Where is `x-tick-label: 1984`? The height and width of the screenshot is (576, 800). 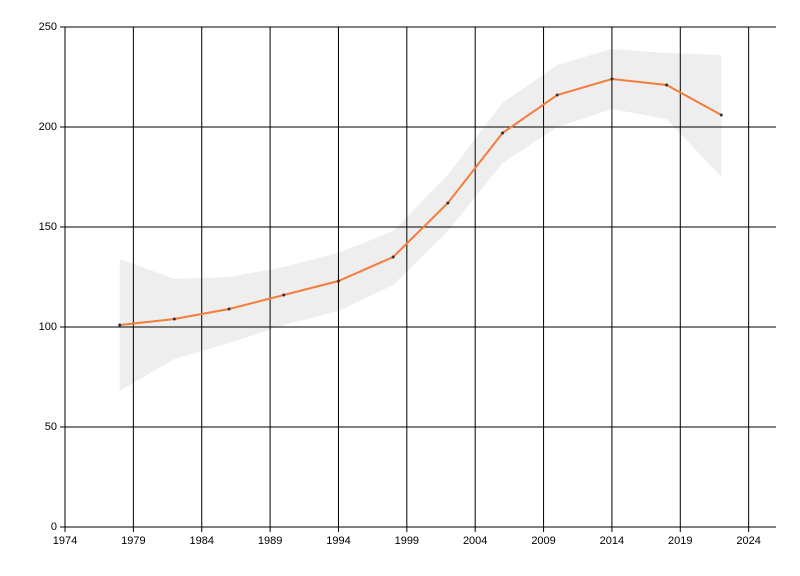 x-tick-label: 1984 is located at coordinates (201, 541).